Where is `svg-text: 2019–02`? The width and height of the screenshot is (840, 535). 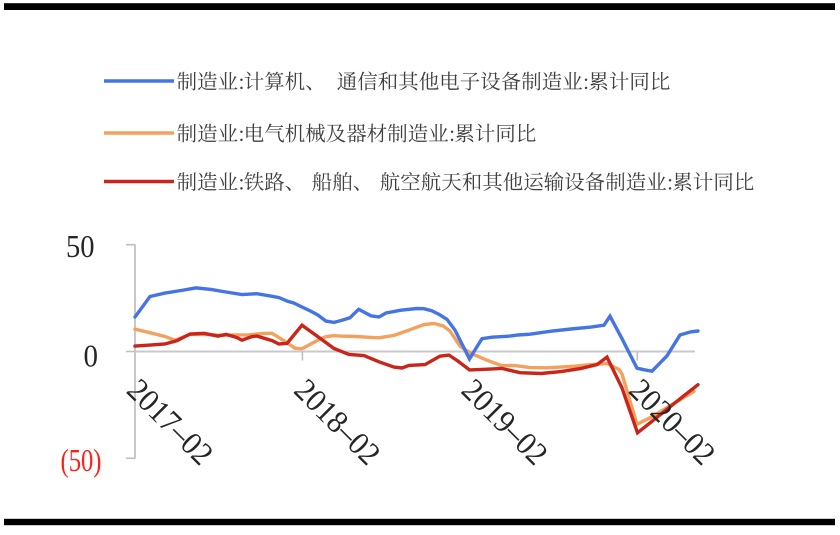 svg-text: 2019–02 is located at coordinates (505, 421).